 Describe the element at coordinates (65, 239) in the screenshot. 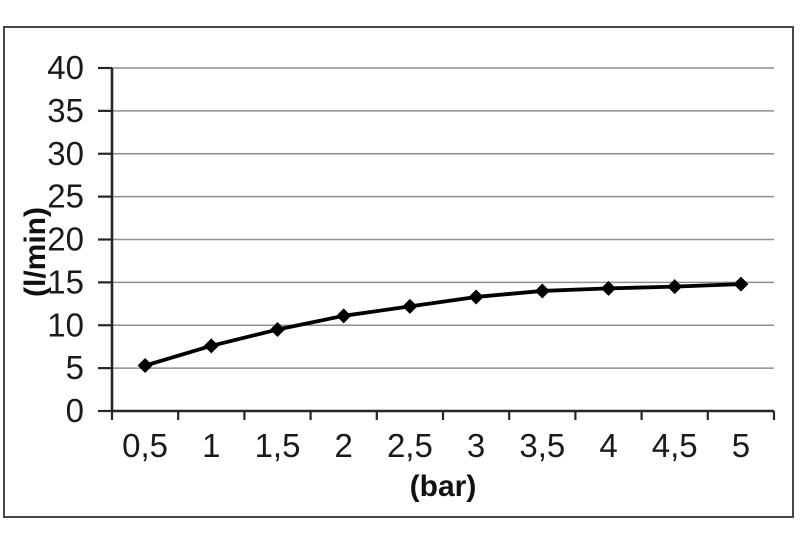

I see `y-tick-label: 20` at that location.